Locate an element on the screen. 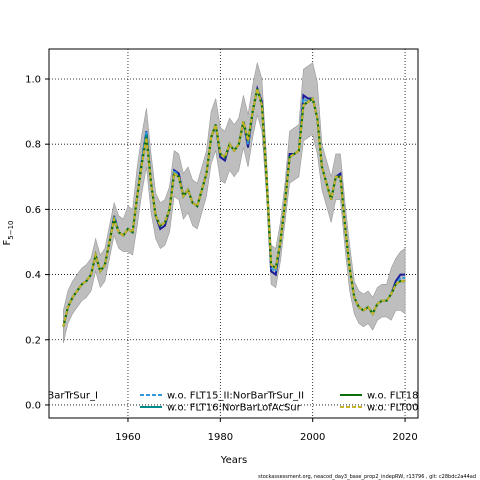  x-axis-label: Years is located at coordinates (233, 460).